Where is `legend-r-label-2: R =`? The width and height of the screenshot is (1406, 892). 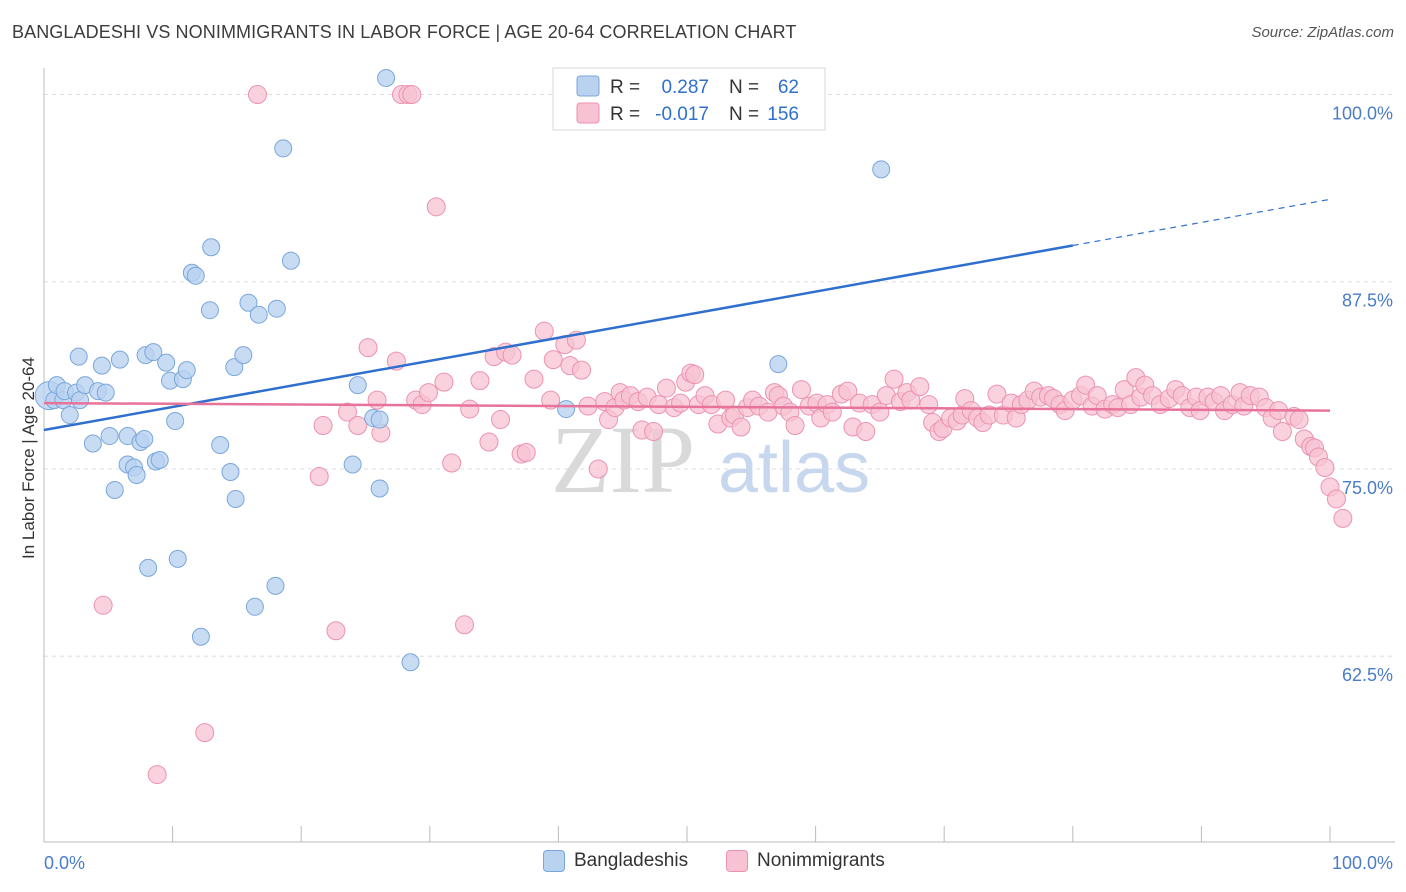 legend-r-label-2: R = is located at coordinates (625, 114).